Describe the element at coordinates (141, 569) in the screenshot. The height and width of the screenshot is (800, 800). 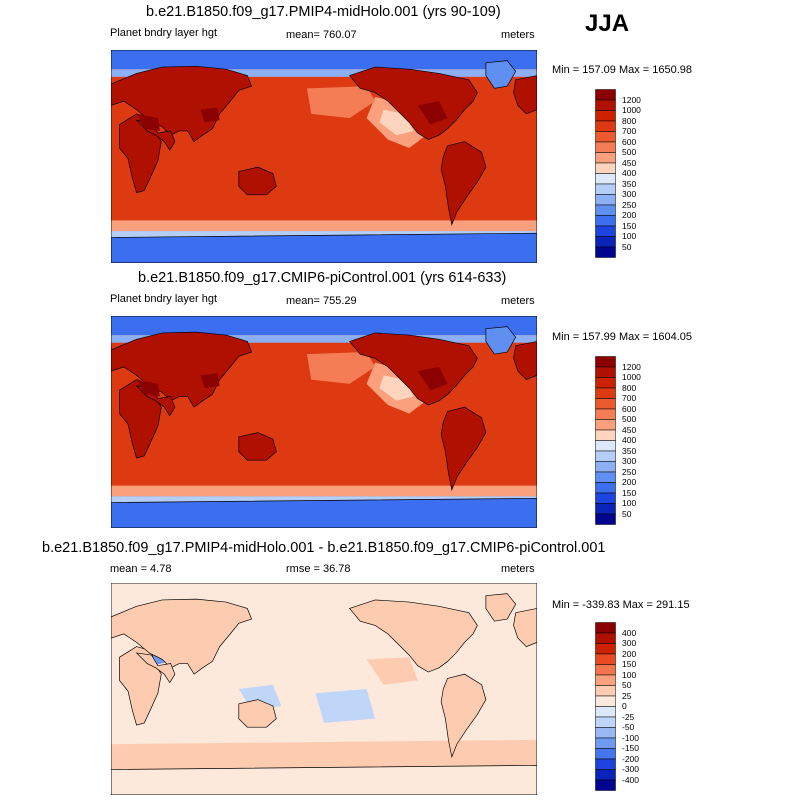
I see `panel-3-mean-label: mean = 4.78` at that location.